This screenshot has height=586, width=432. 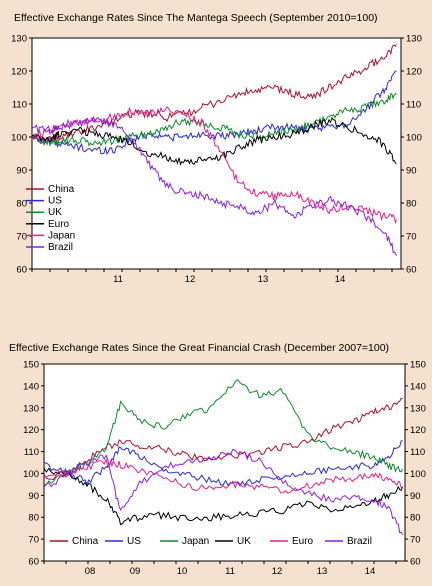 I want to click on chart-2-ytick-label-right: 140, so click(x=418, y=386).